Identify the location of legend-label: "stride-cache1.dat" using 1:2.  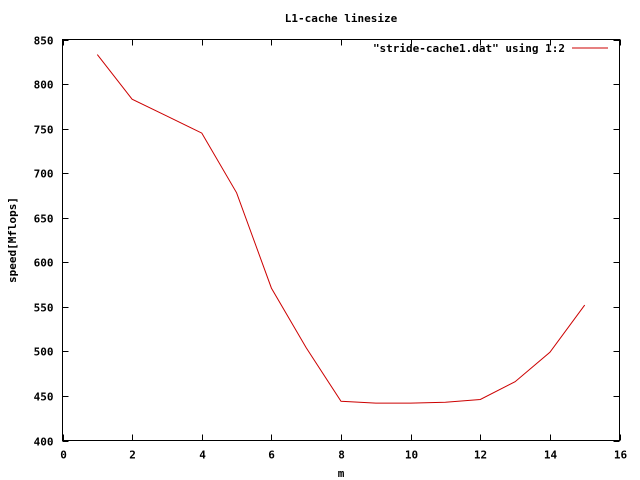
(469, 48).